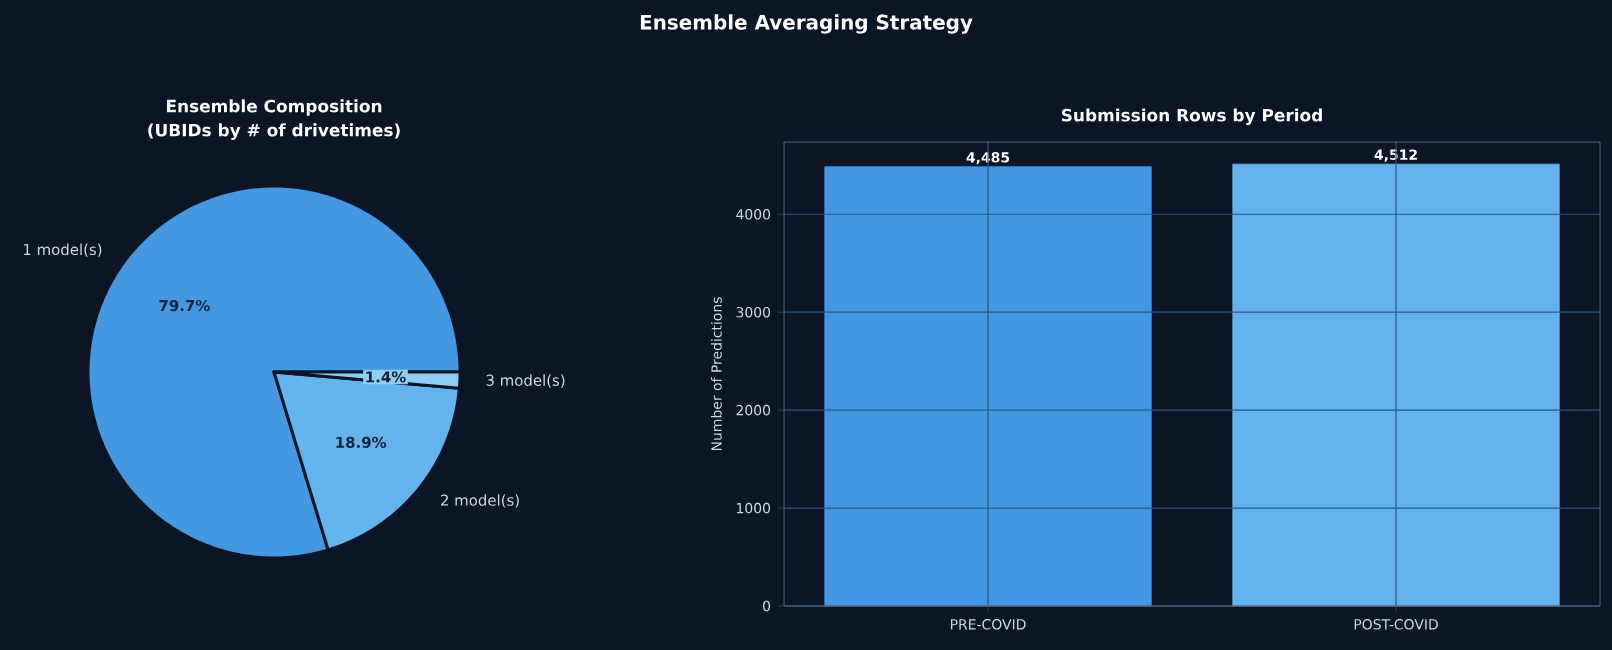 The image size is (1612, 650). I want to click on chart-title: Submission Rows by Period, so click(1191, 117).